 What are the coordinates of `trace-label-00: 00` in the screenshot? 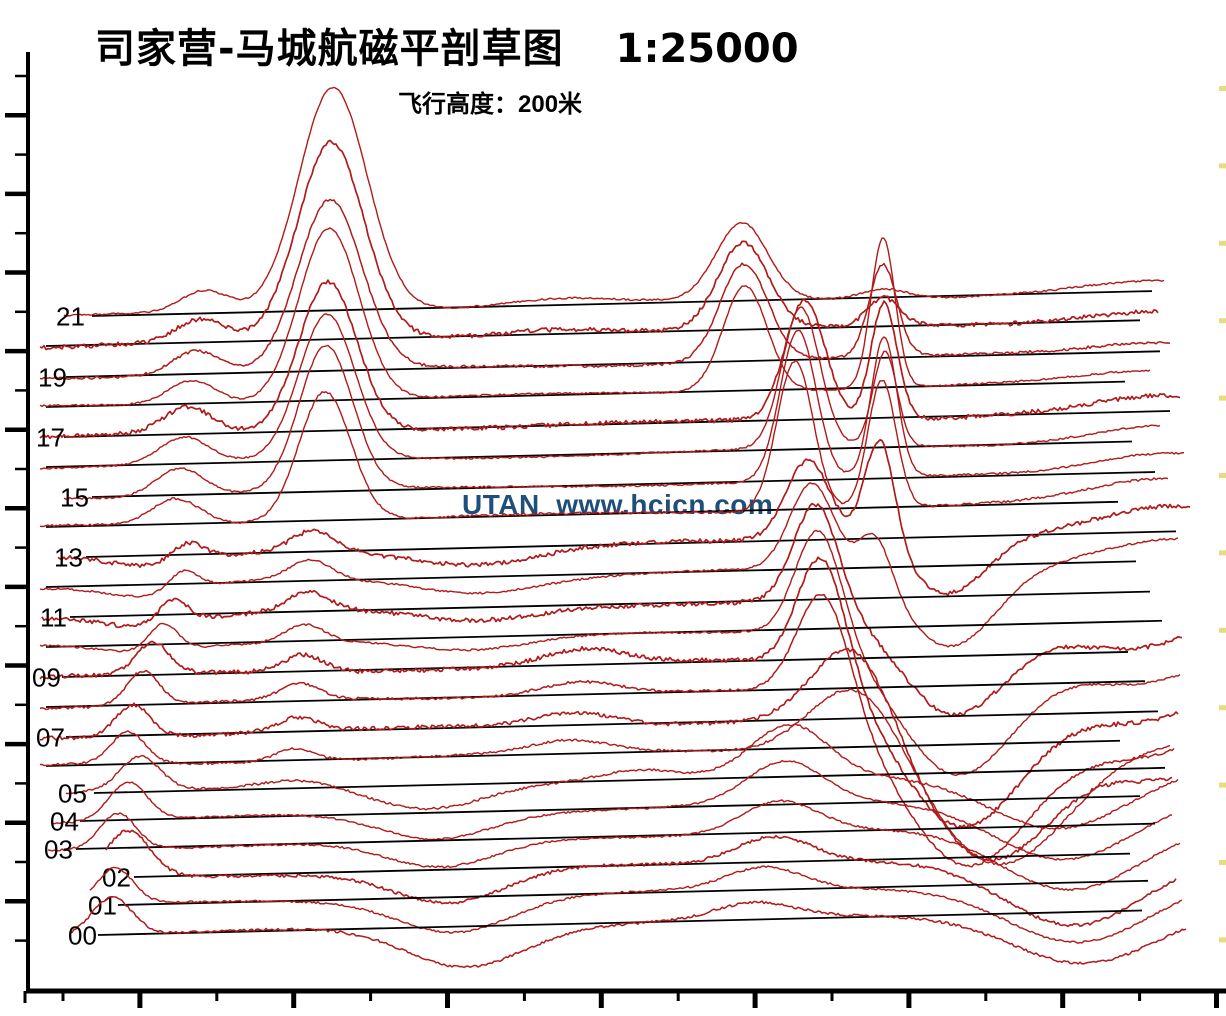 It's located at (82, 935).